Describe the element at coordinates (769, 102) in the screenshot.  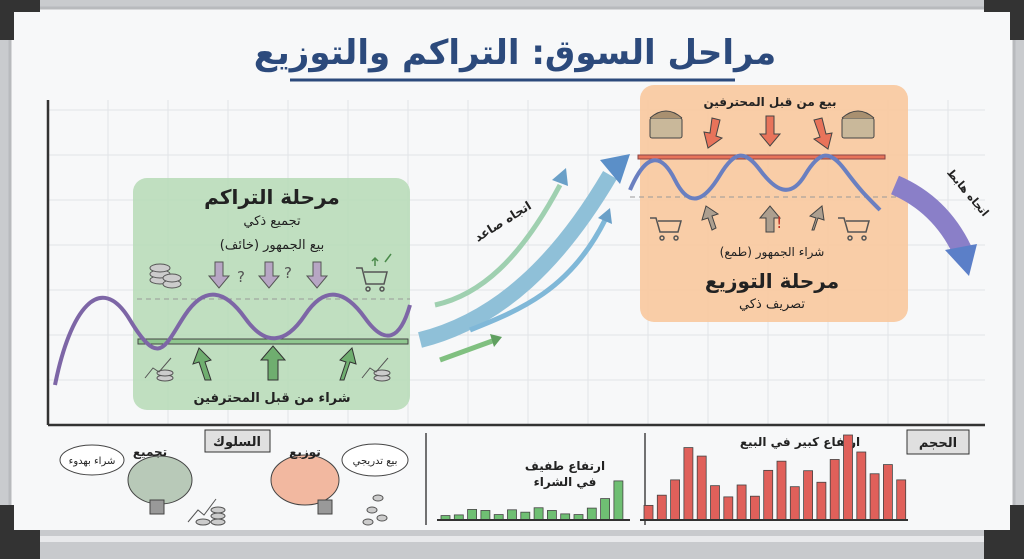
I see `pro-selling-label: بيع من قبل المحترفين` at that location.